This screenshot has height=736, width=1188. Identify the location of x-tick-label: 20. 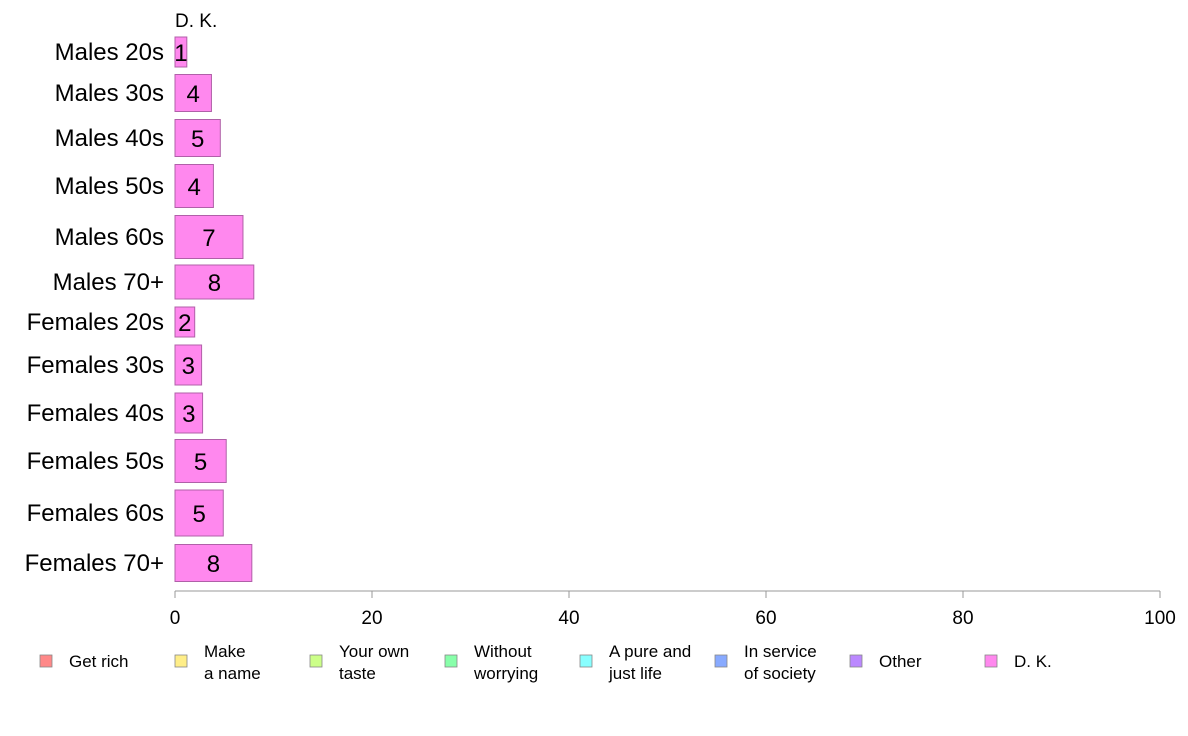
(371, 618).